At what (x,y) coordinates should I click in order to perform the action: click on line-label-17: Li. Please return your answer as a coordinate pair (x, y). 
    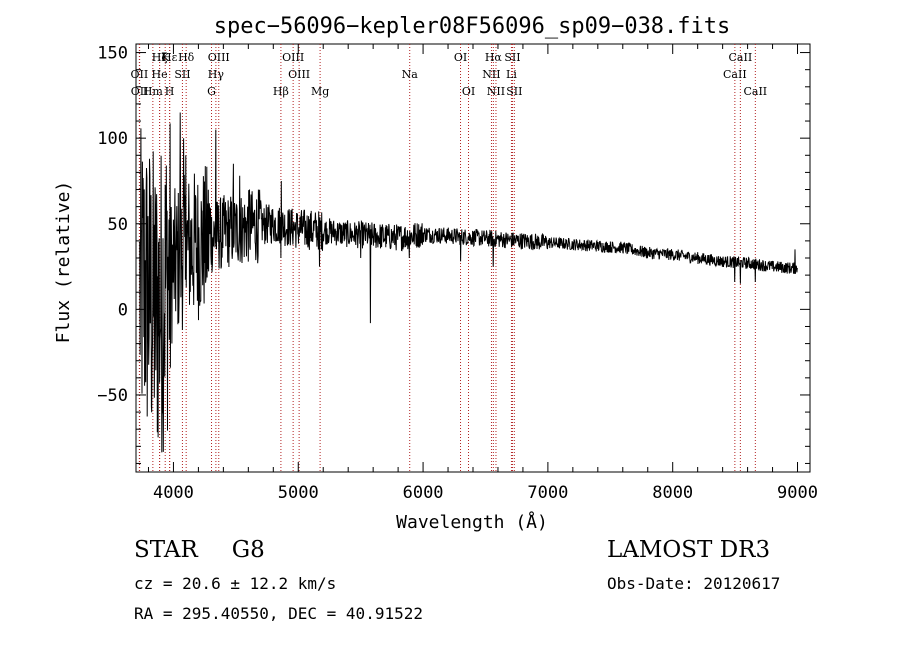
    Looking at the image, I should click on (511, 74).